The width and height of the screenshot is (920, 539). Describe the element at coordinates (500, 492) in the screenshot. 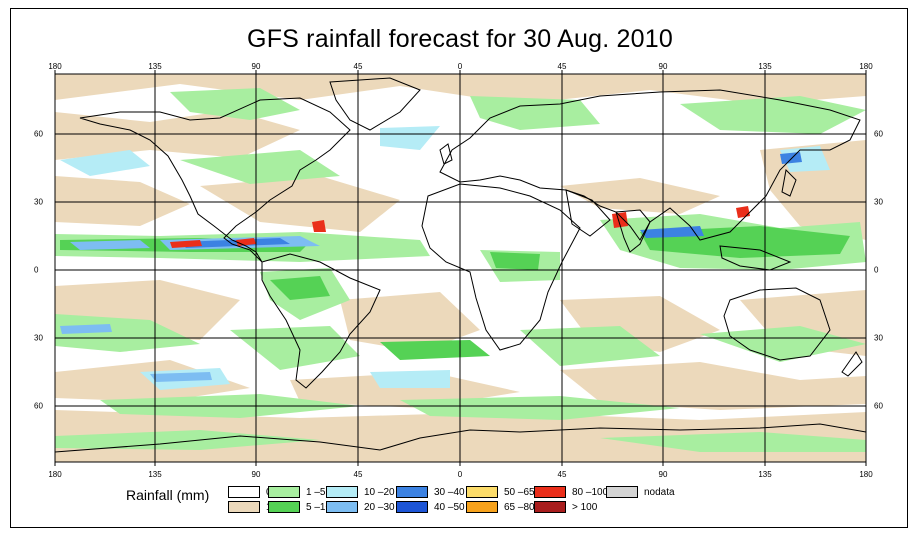

I see `legend-item: 50 –65` at that location.